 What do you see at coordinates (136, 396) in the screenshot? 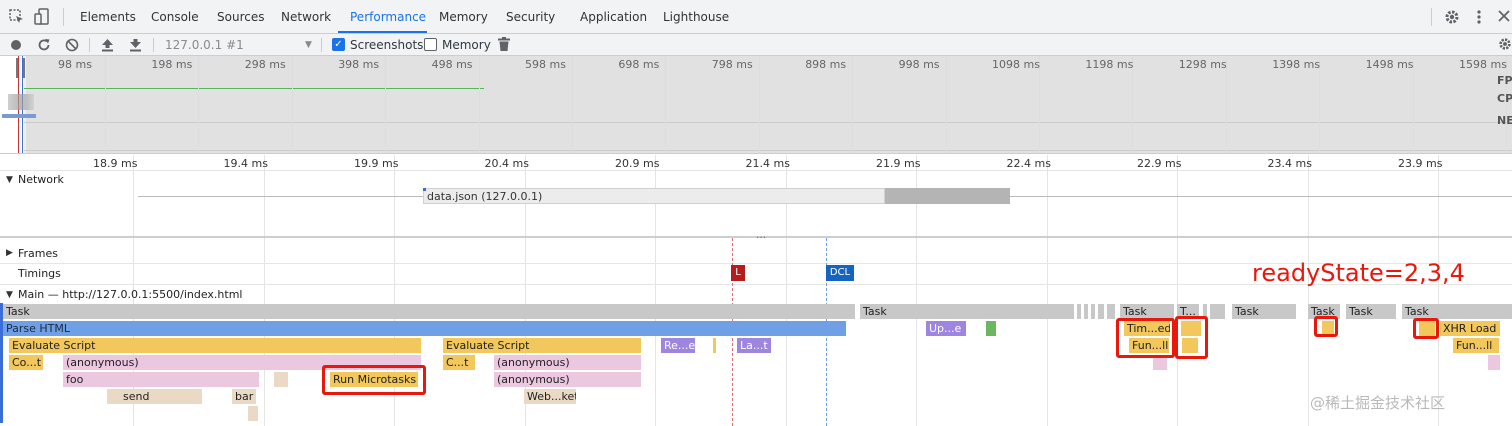
I see `flame-send-label: send` at bounding box center [136, 396].